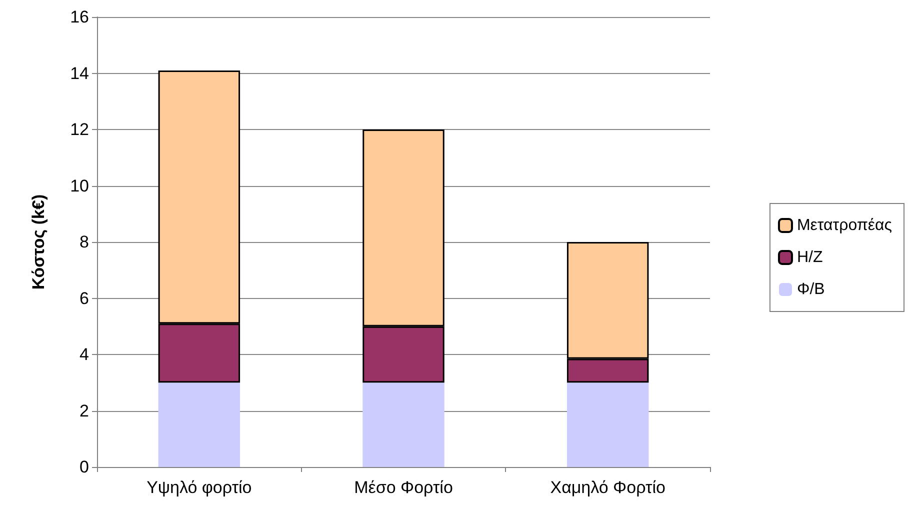 Image resolution: width=908 pixels, height=515 pixels. I want to click on legend-label: Η/Ζ, so click(809, 257).